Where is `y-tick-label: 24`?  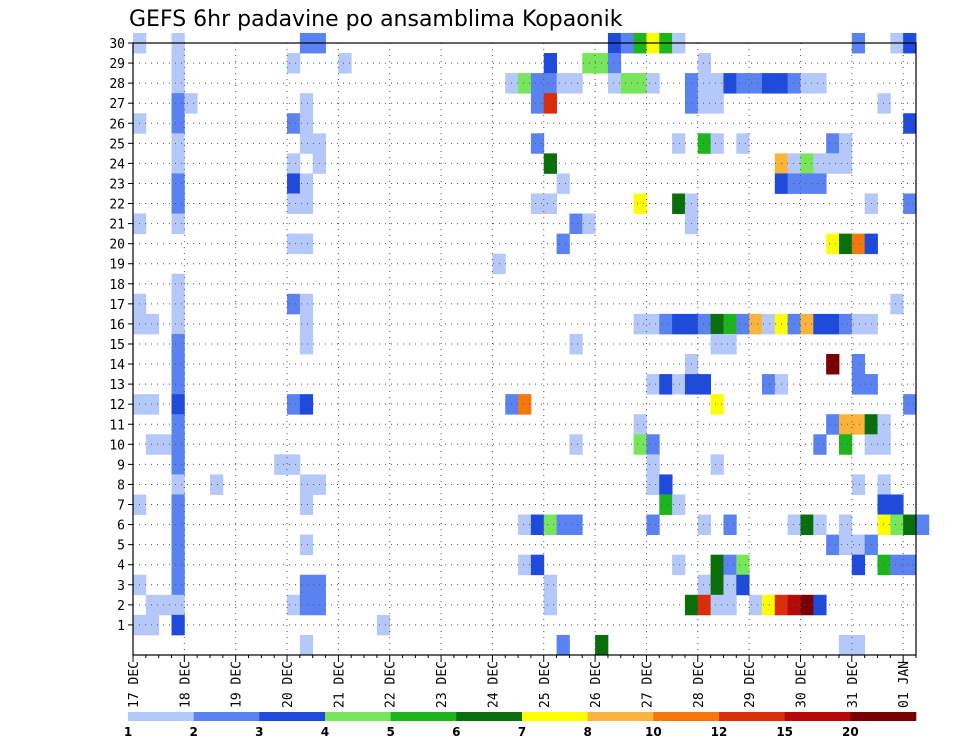
y-tick-label: 24 is located at coordinates (117, 164).